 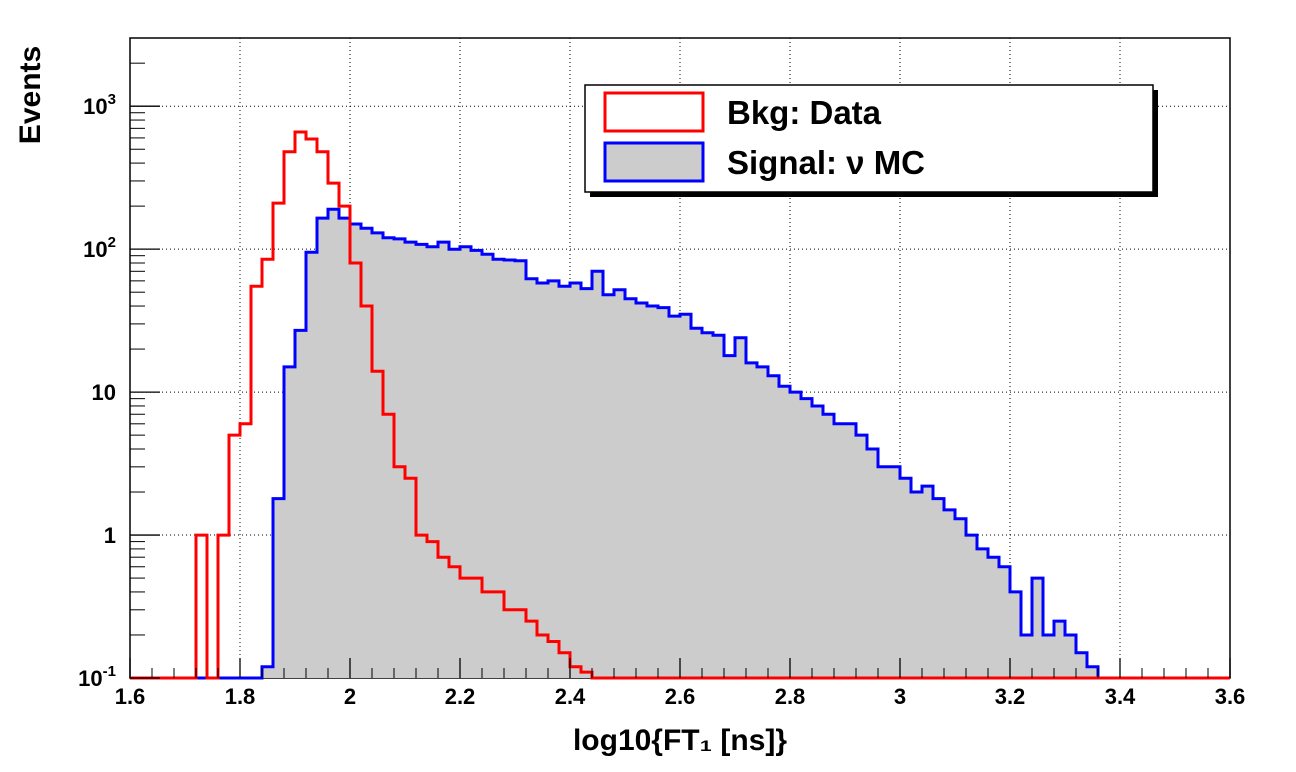 I want to click on x-tick-label: 1.6, so click(x=130, y=696).